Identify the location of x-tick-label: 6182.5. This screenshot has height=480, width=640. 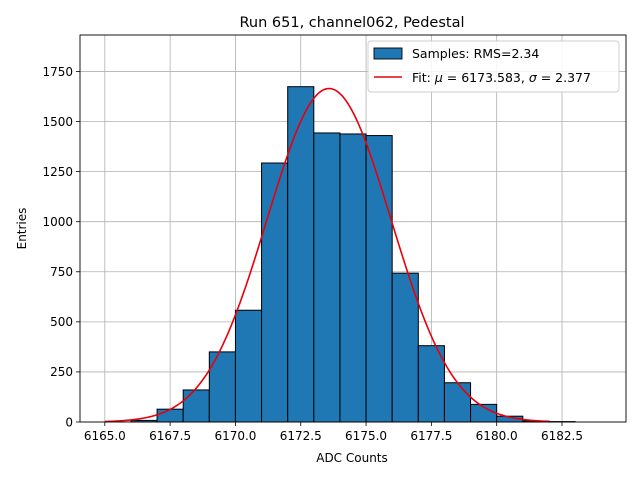
(562, 436).